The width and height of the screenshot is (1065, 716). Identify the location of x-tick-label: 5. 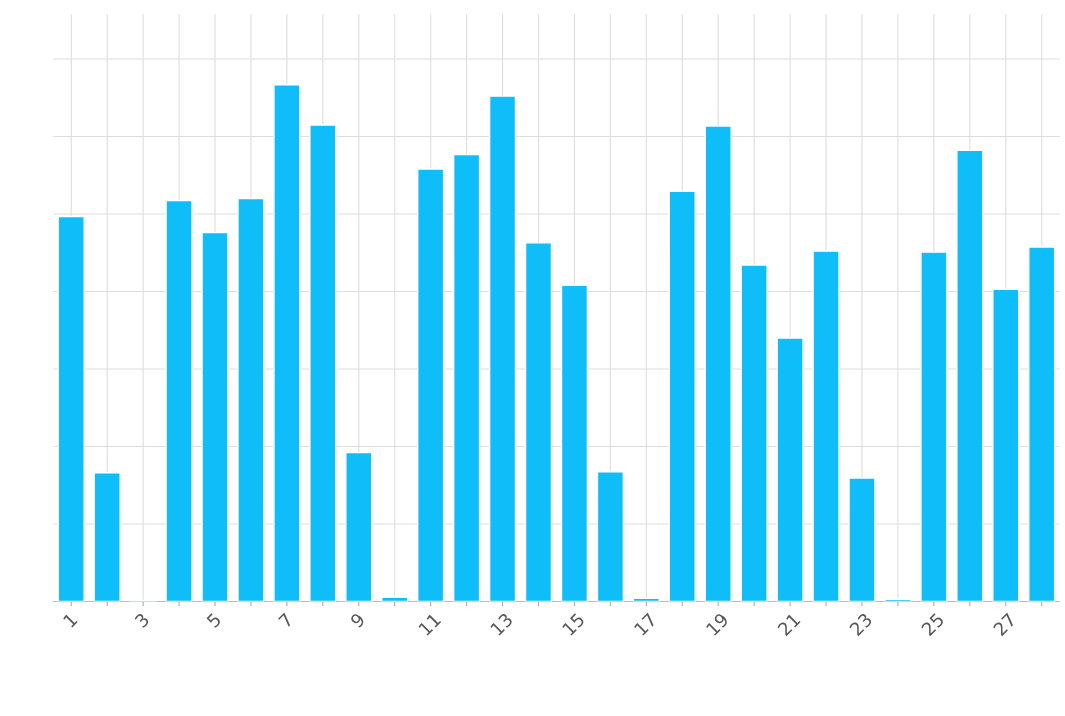
(214, 620).